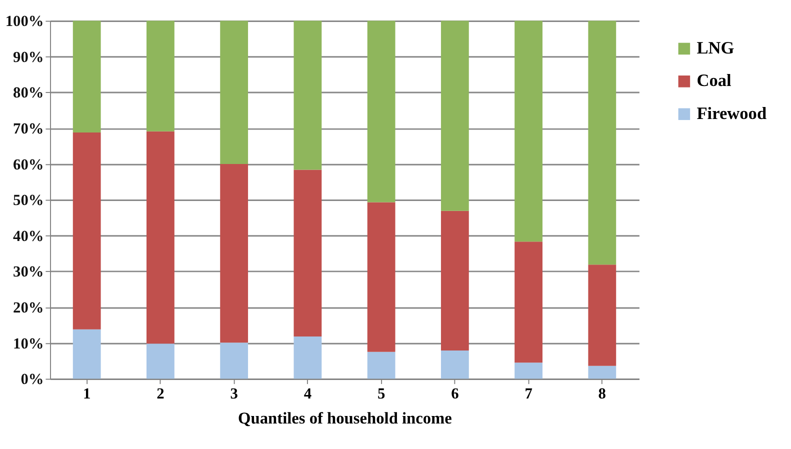 Image resolution: width=791 pixels, height=449 pixels. What do you see at coordinates (160, 393) in the screenshot?
I see `x-tick-label: 2` at bounding box center [160, 393].